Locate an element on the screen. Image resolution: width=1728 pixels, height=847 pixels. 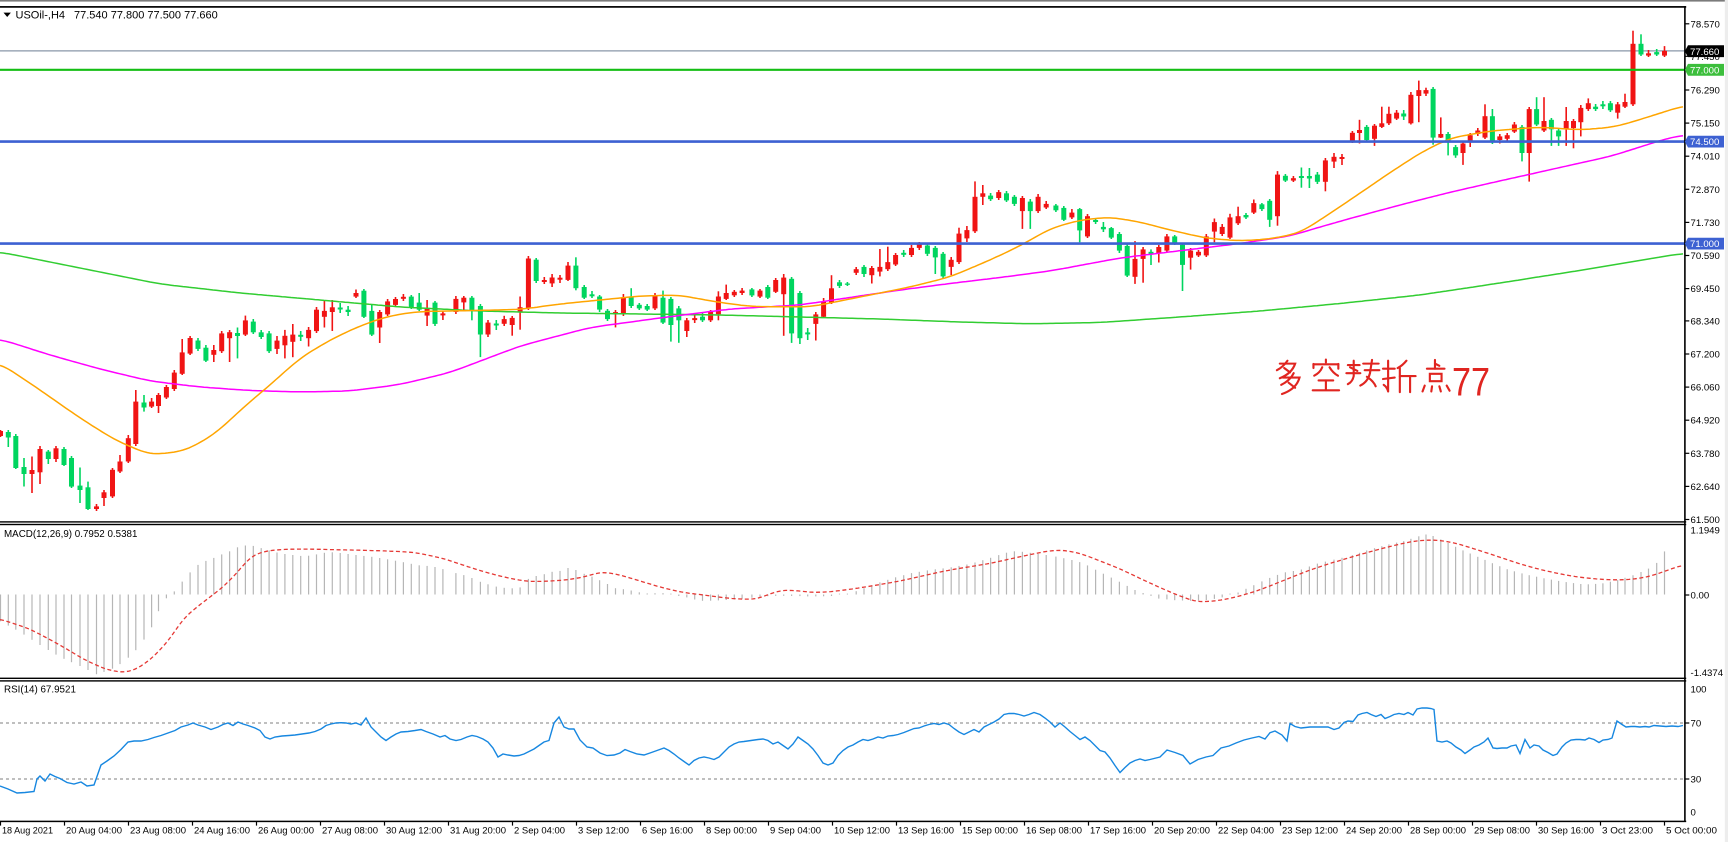
svg-text: 31 Aug 20:00 is located at coordinates (478, 831).